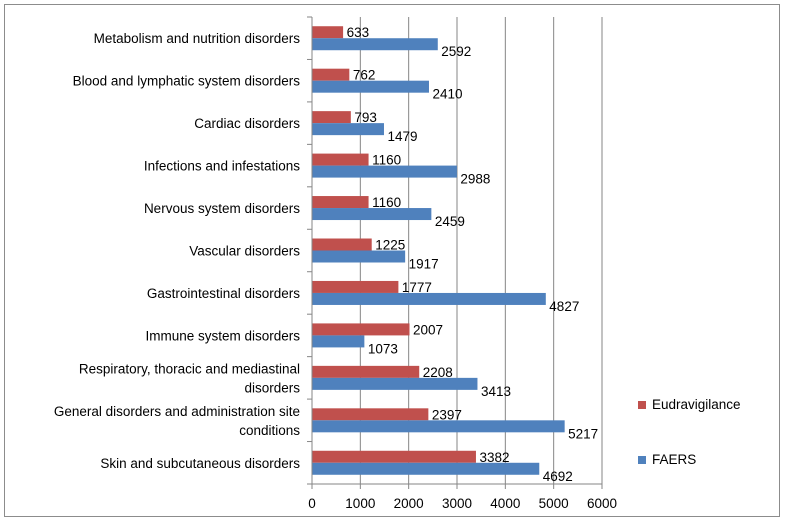 Image resolution: width=786 pixels, height=523 pixels. Describe the element at coordinates (417, 287) in the screenshot. I see `data-label-eudravigilance: 1777` at that location.